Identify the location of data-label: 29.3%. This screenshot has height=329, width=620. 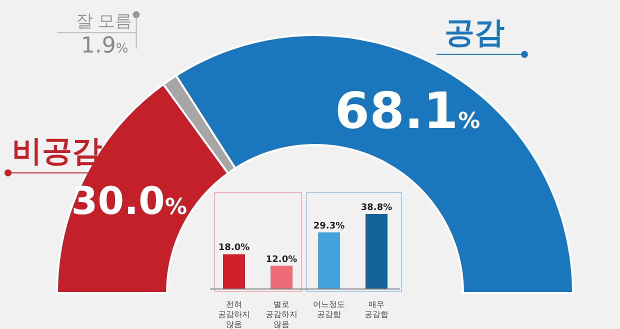
(329, 226).